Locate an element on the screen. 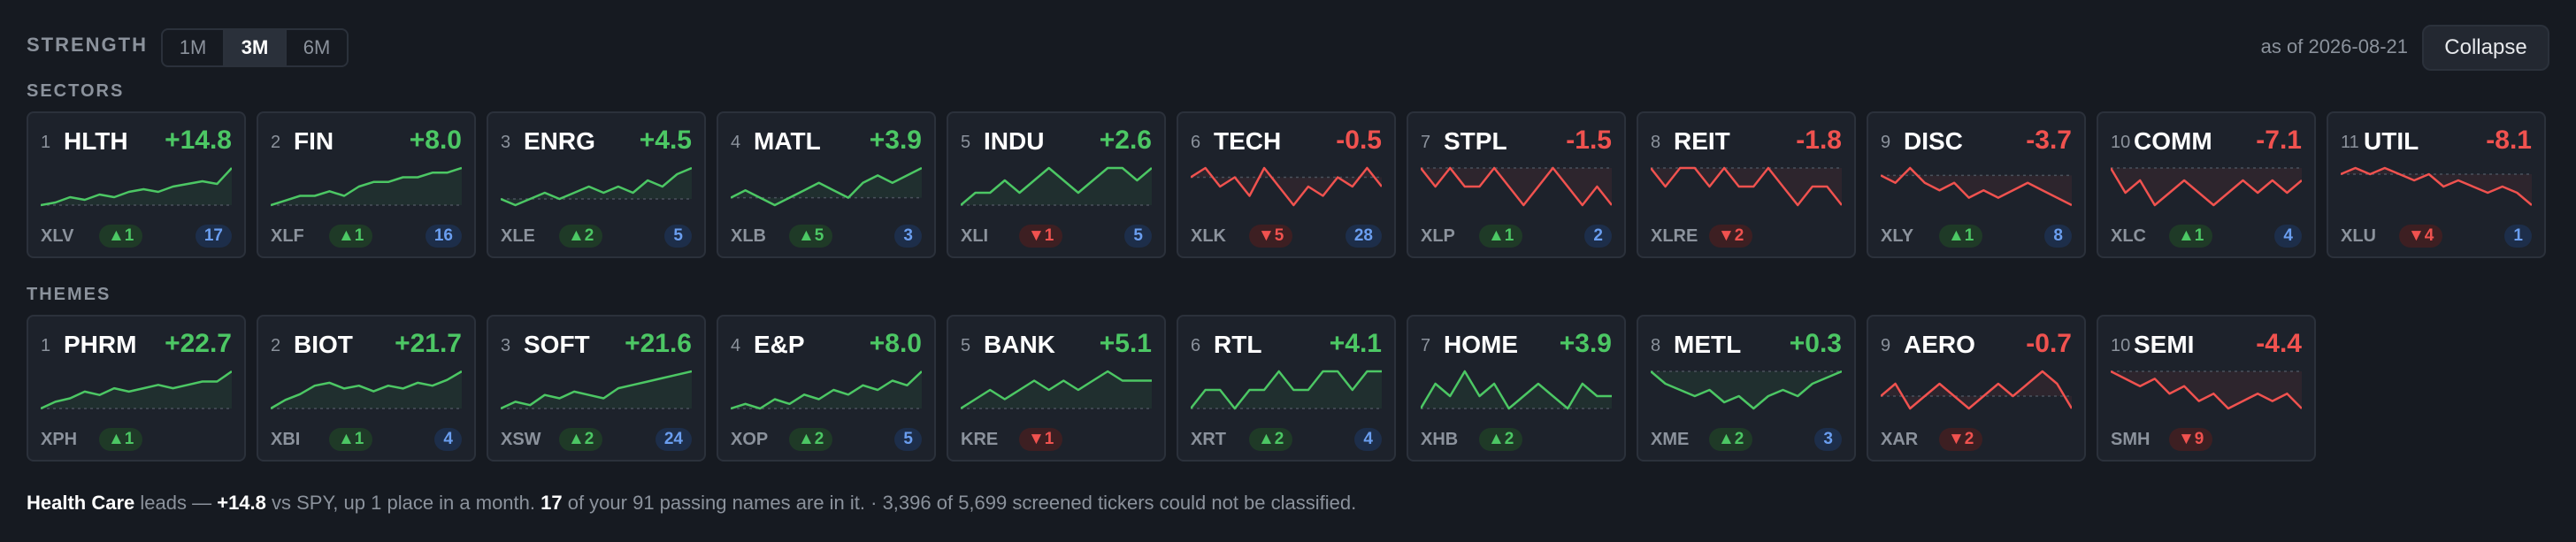 This screenshot has width=2576, height=542. value: +8.0 is located at coordinates (895, 343).